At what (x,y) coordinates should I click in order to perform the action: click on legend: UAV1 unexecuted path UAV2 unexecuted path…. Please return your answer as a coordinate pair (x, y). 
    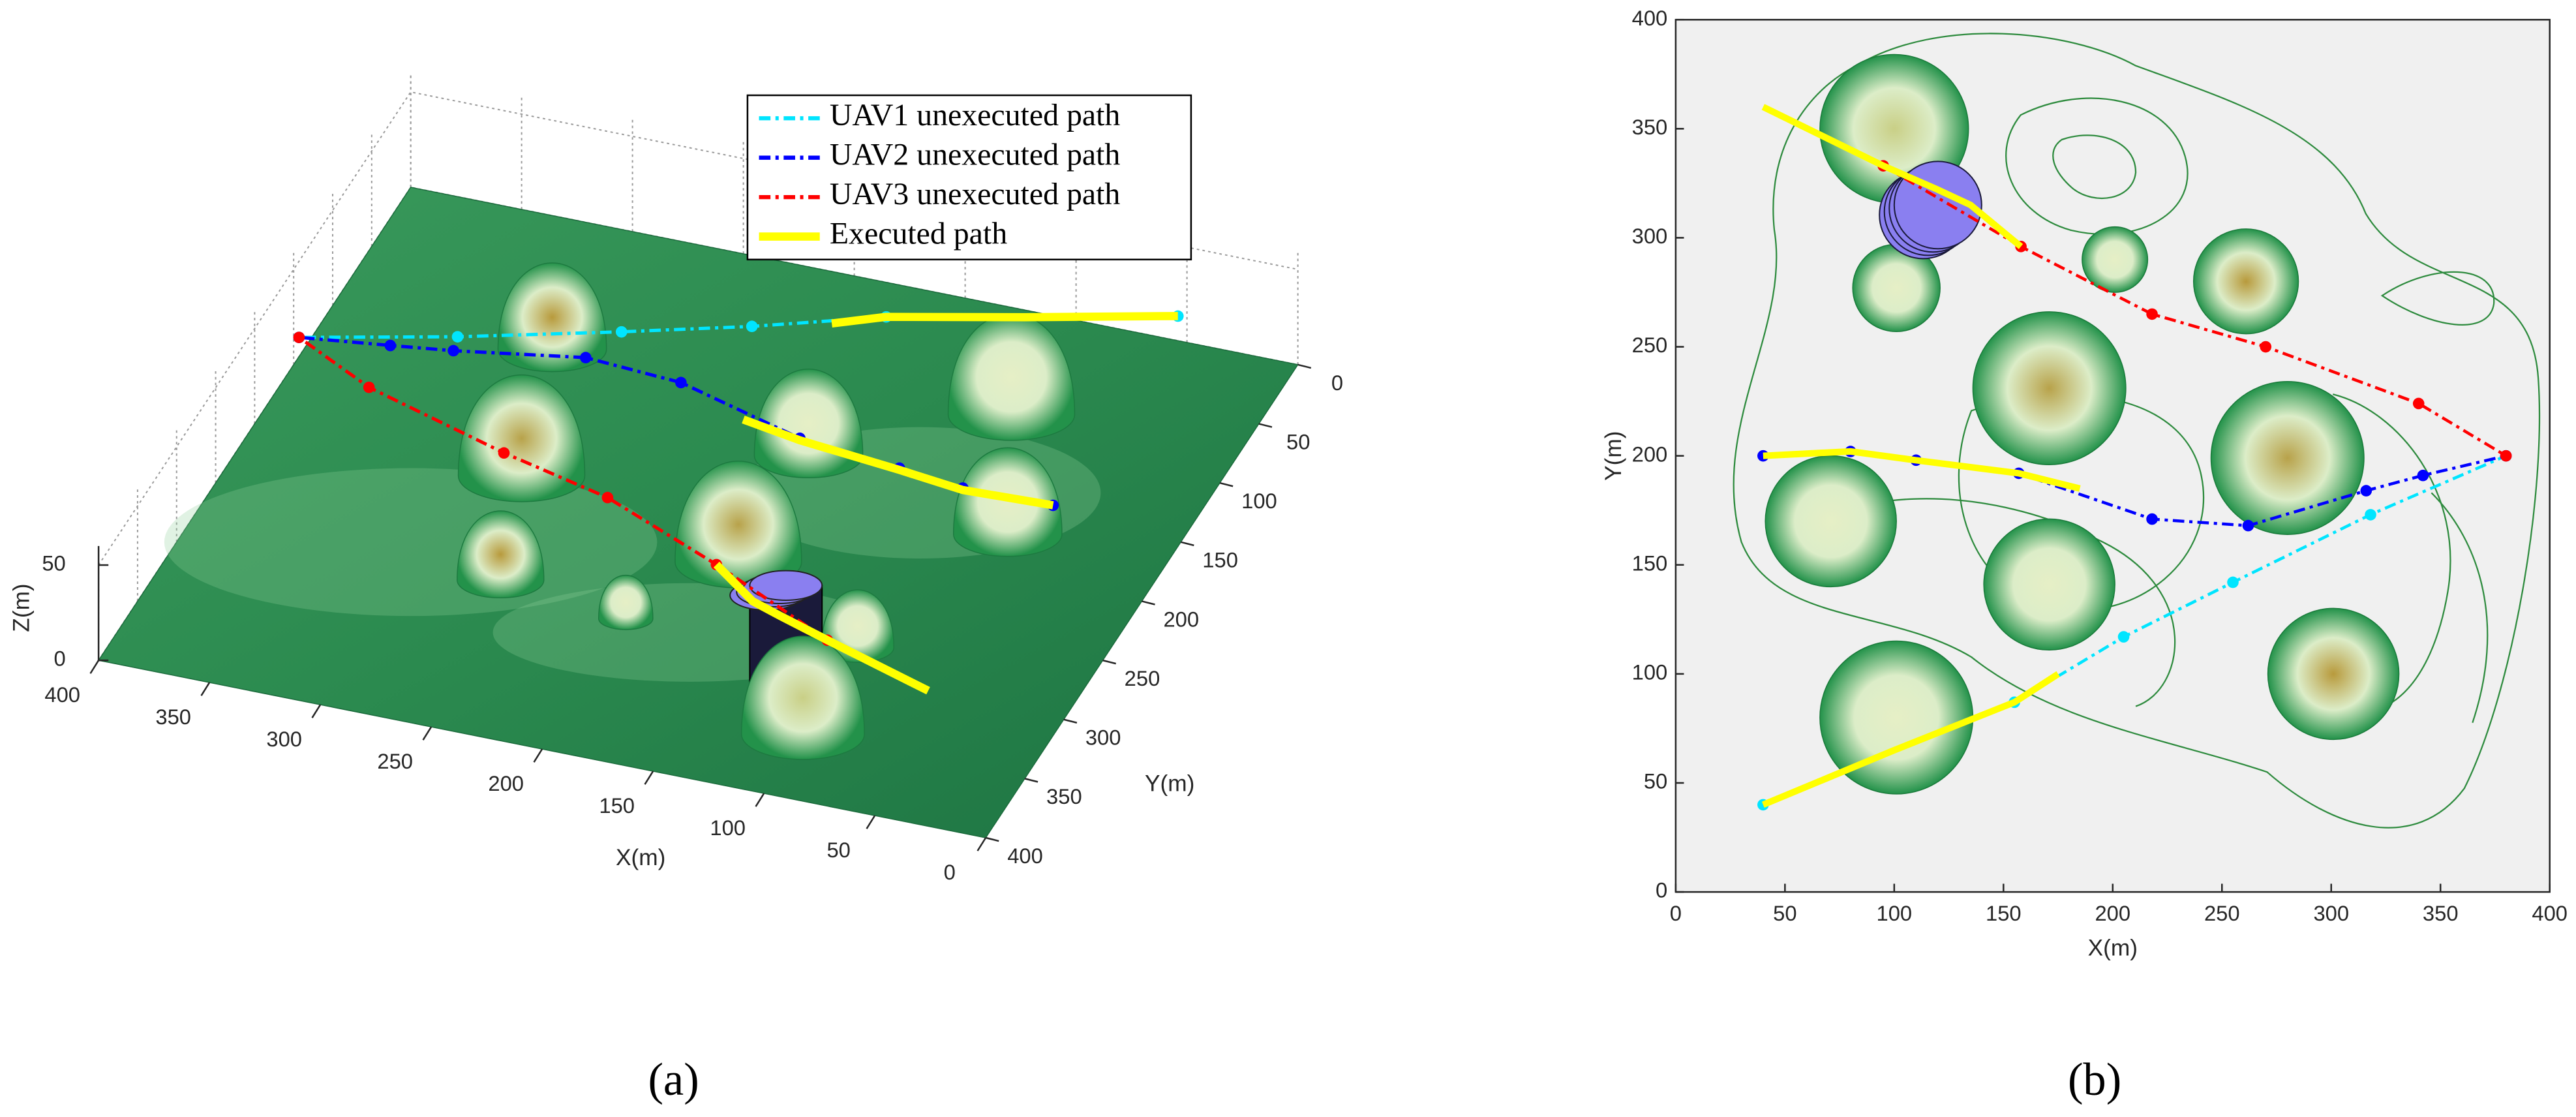
    Looking at the image, I should click on (969, 177).